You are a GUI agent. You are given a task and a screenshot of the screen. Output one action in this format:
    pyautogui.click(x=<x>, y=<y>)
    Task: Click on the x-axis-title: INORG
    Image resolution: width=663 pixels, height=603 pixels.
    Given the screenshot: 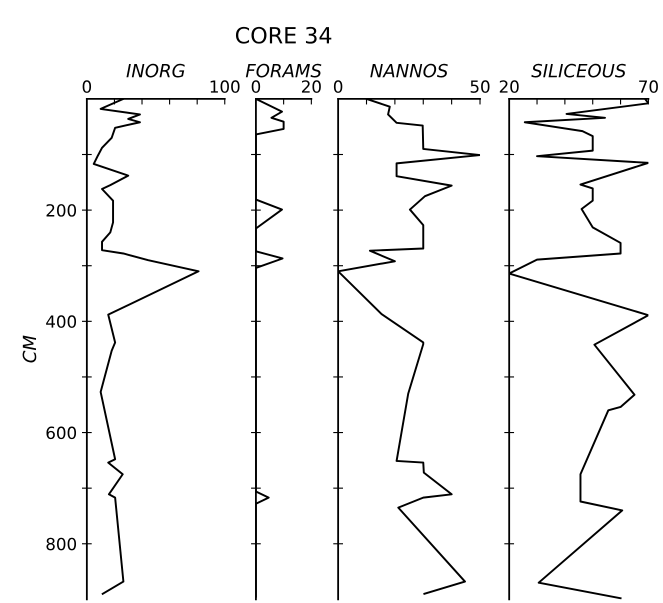 What is the action you would take?
    pyautogui.click(x=155, y=71)
    